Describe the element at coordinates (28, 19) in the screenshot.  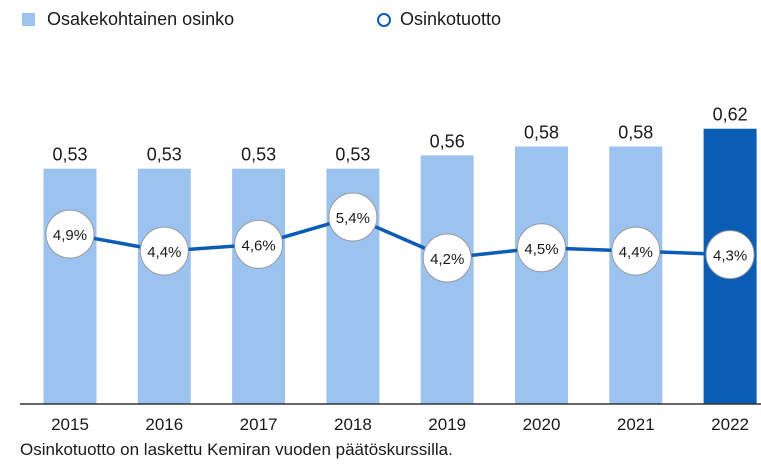
I see `legend-bar-swatch` at that location.